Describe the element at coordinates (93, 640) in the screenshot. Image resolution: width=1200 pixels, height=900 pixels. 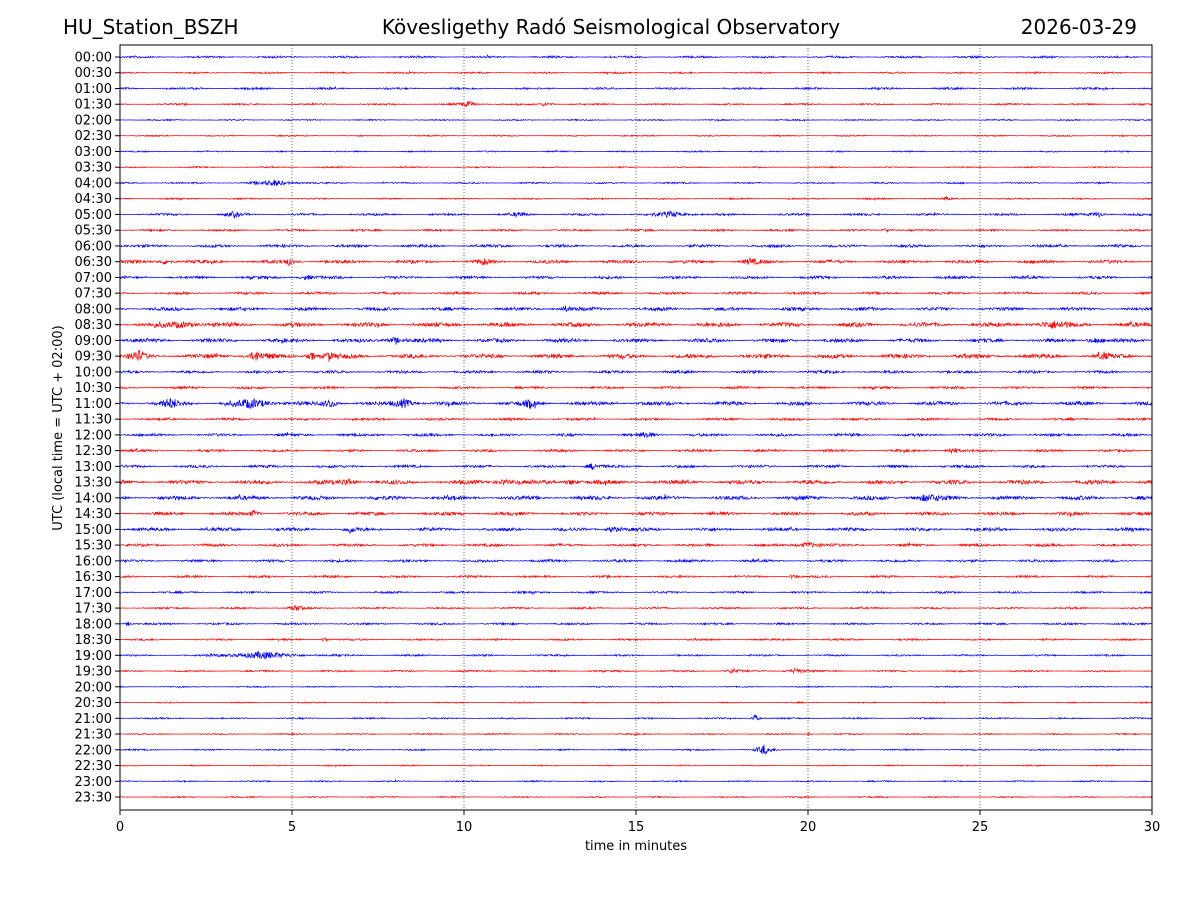
I see `y-tick-label: 18:30` at that location.